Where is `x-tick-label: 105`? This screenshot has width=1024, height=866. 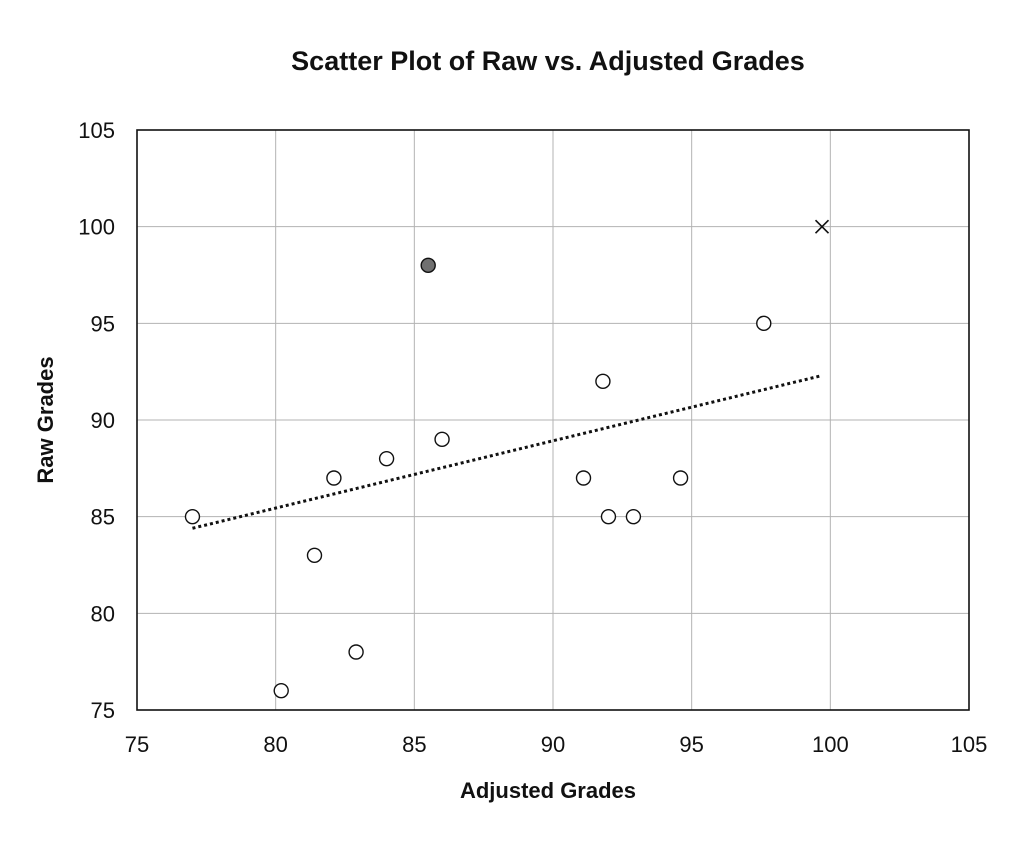 x-tick-label: 105 is located at coordinates (969, 744).